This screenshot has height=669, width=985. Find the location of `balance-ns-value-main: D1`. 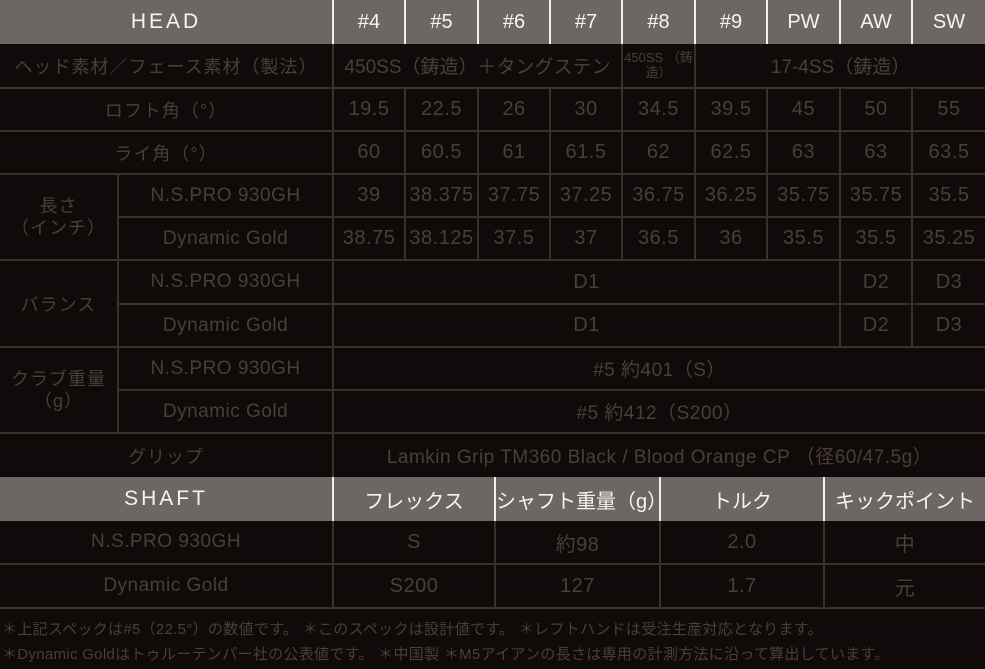

balance-ns-value-main: D1 is located at coordinates (587, 282).